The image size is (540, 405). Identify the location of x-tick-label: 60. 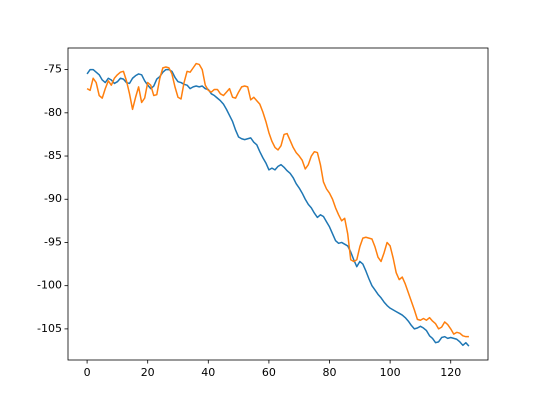
(269, 372).